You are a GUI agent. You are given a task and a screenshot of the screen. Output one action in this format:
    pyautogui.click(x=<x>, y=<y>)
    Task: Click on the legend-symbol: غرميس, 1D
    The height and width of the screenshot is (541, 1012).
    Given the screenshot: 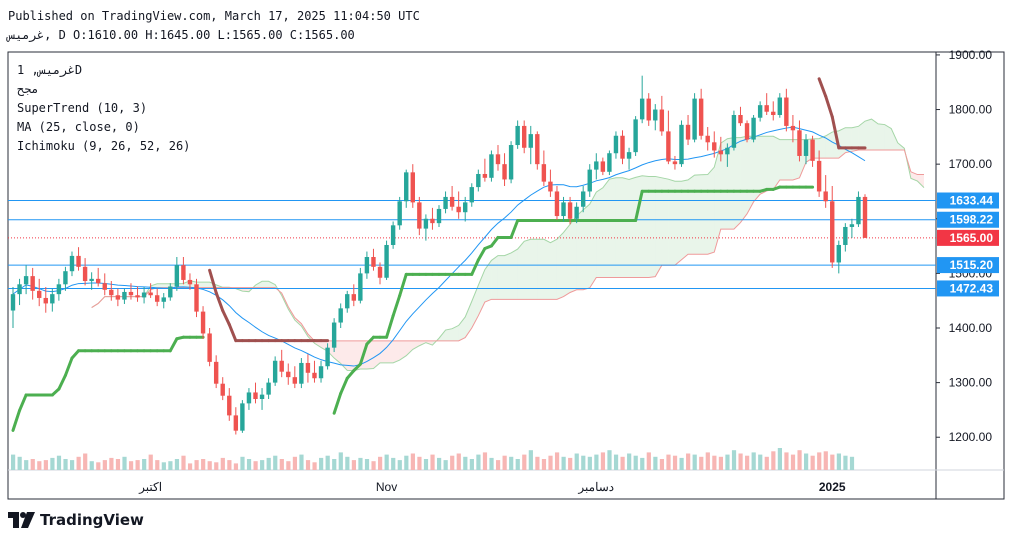 What is the action you would take?
    pyautogui.click(x=50, y=70)
    